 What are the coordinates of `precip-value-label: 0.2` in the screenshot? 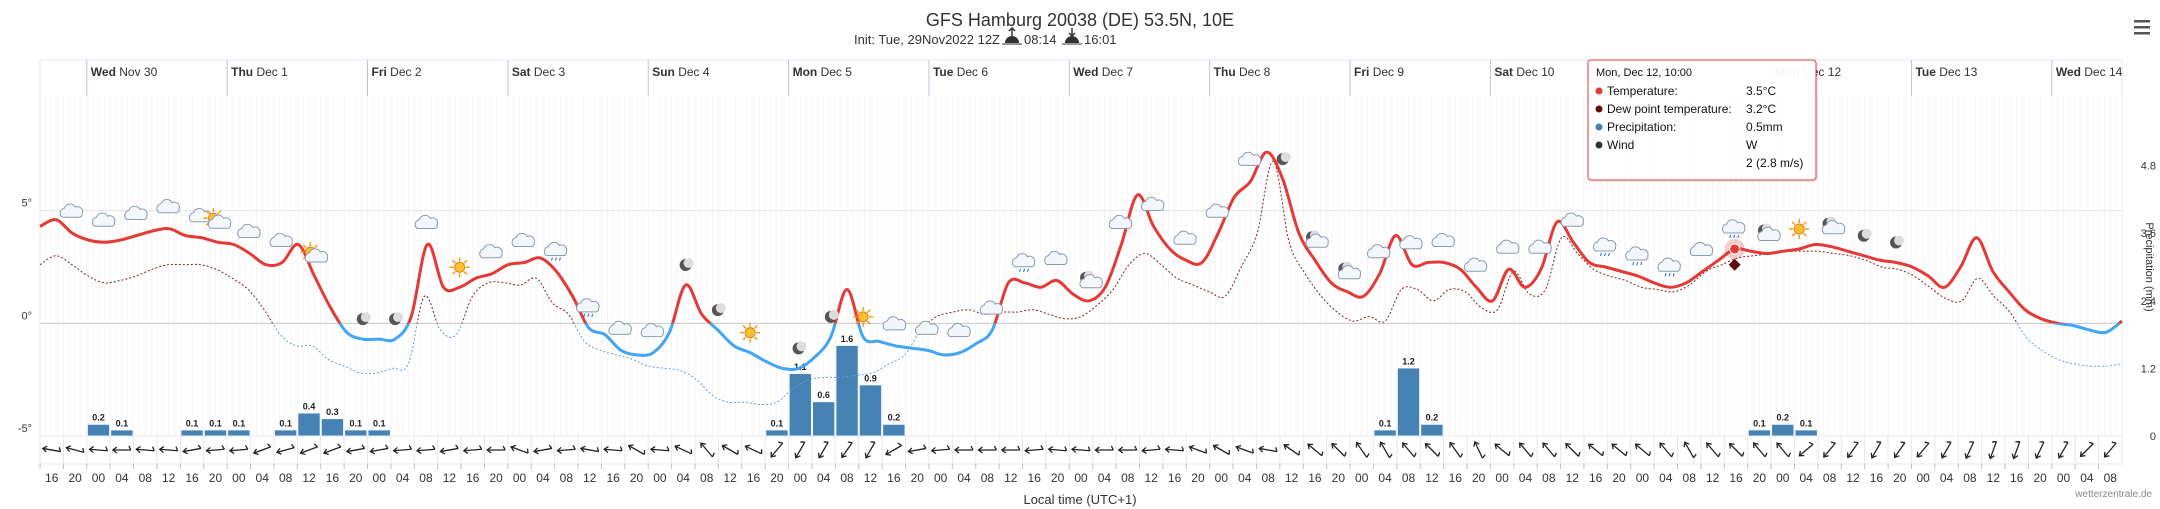 It's located at (894, 418).